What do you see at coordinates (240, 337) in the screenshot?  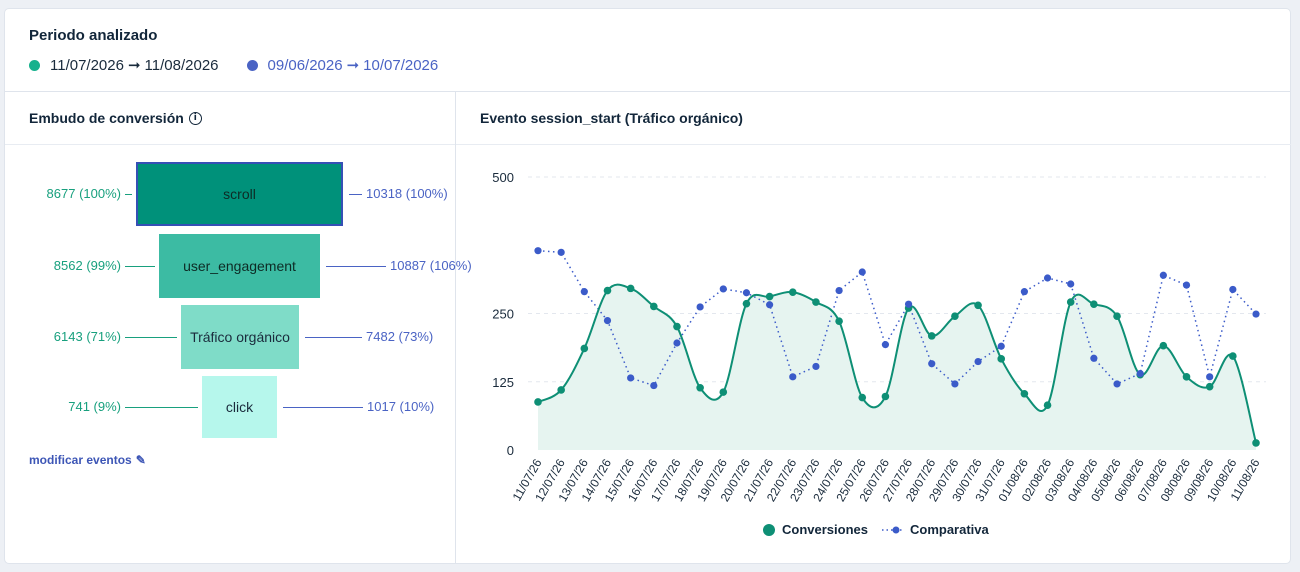 I see `funnel-step-2: Tráfico orgánico` at bounding box center [240, 337].